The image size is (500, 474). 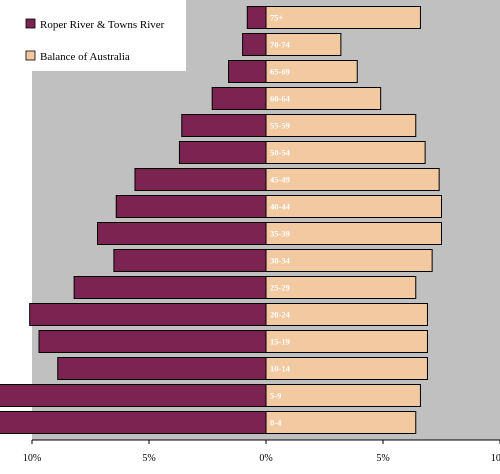 What do you see at coordinates (280, 288) in the screenshot?
I see `age-label-25-29: 25-29` at bounding box center [280, 288].